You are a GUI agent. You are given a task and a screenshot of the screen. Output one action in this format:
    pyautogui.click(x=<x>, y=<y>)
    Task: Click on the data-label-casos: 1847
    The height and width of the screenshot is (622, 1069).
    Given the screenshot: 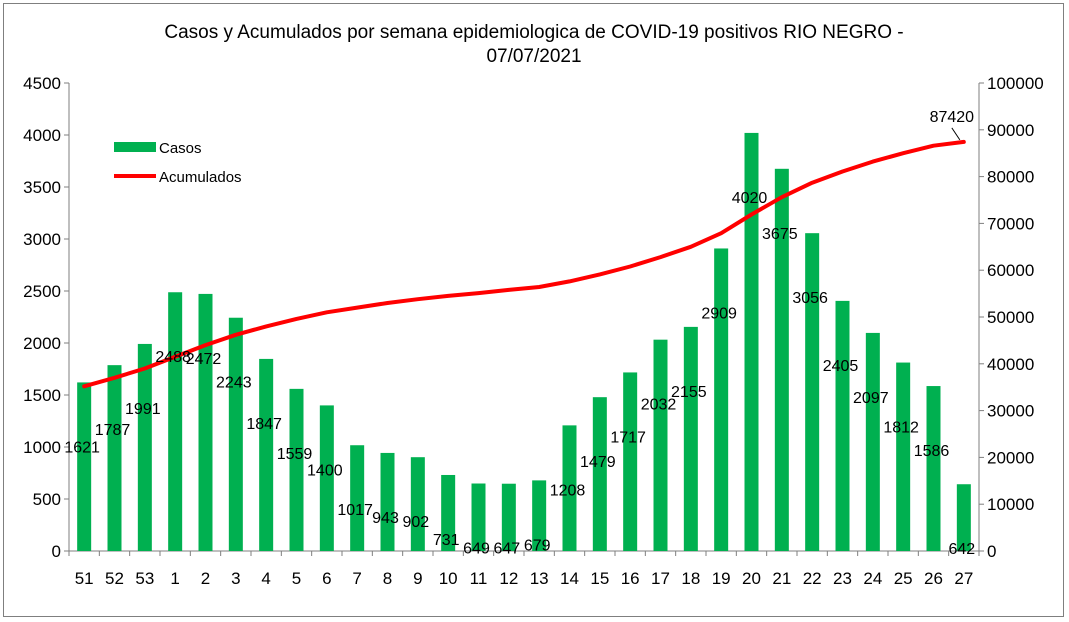 What is the action you would take?
    pyautogui.click(x=264, y=424)
    